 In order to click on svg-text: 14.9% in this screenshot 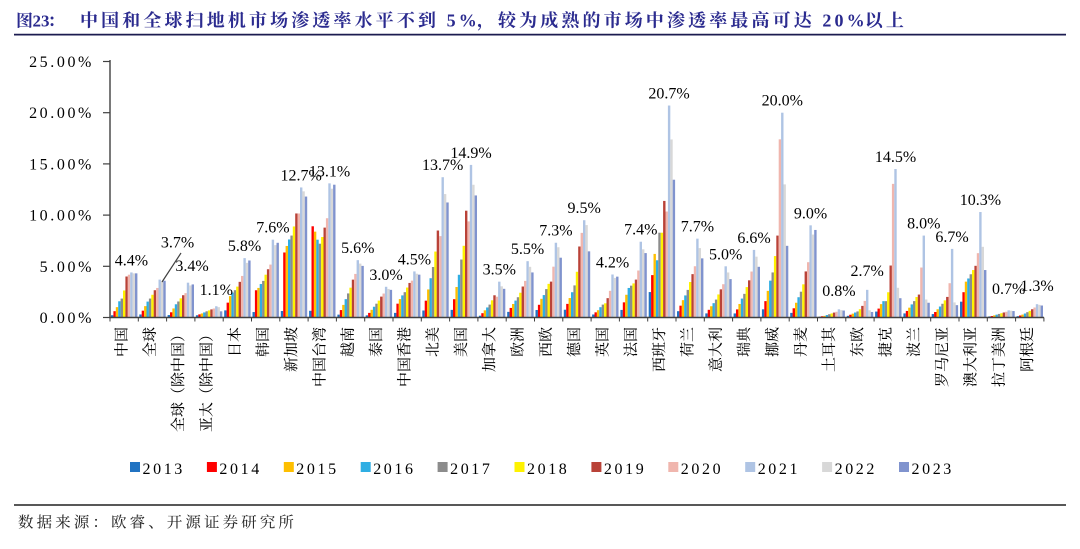, I will do `click(470, 153)`.